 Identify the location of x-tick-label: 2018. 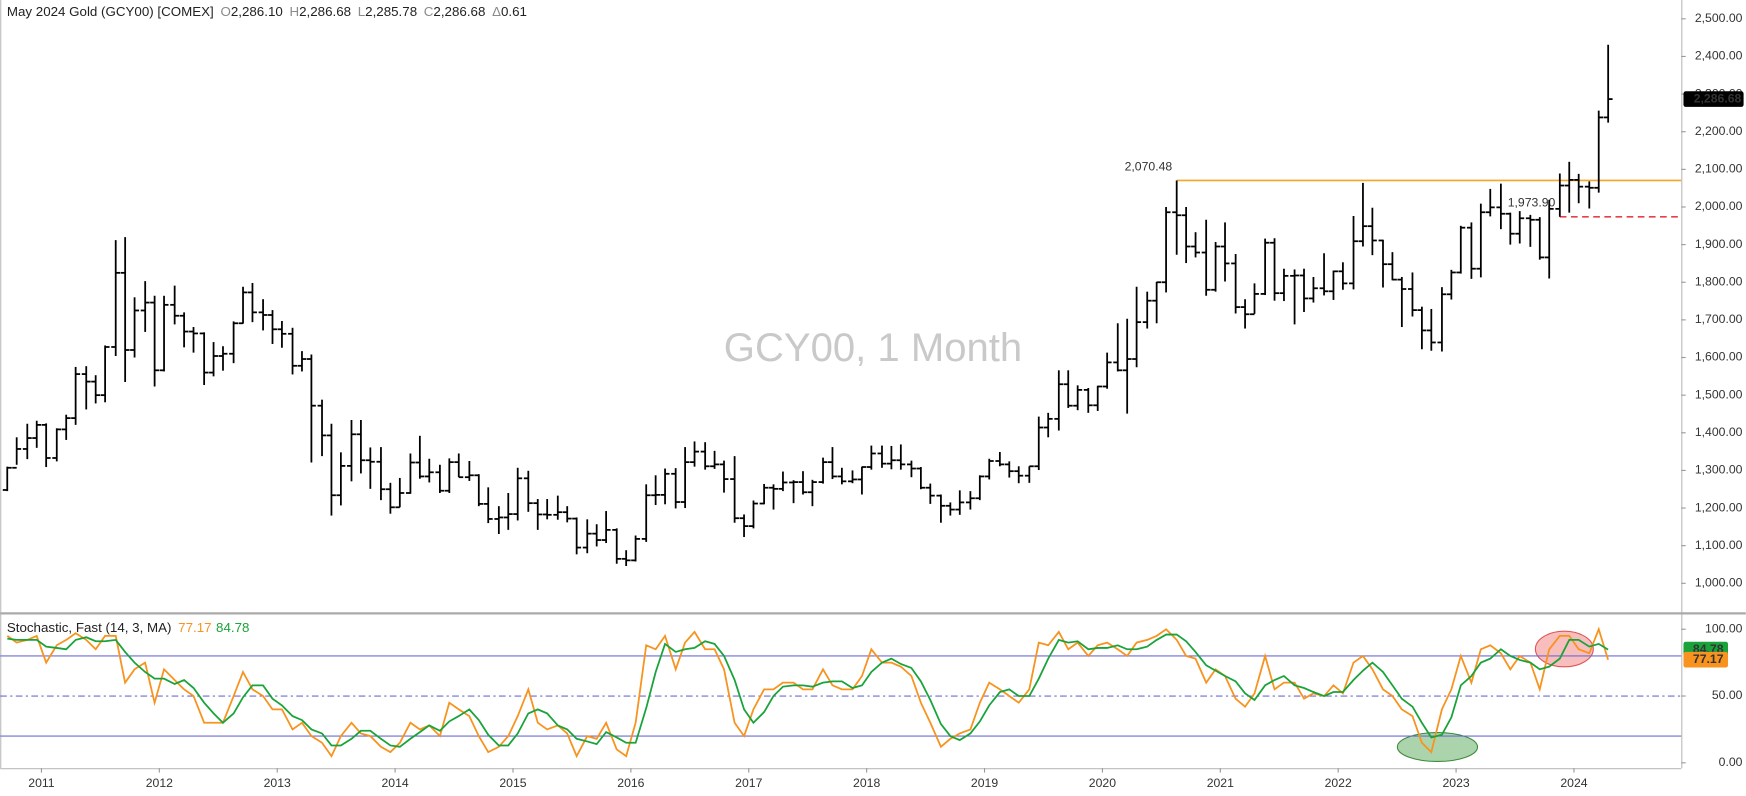
(866, 783).